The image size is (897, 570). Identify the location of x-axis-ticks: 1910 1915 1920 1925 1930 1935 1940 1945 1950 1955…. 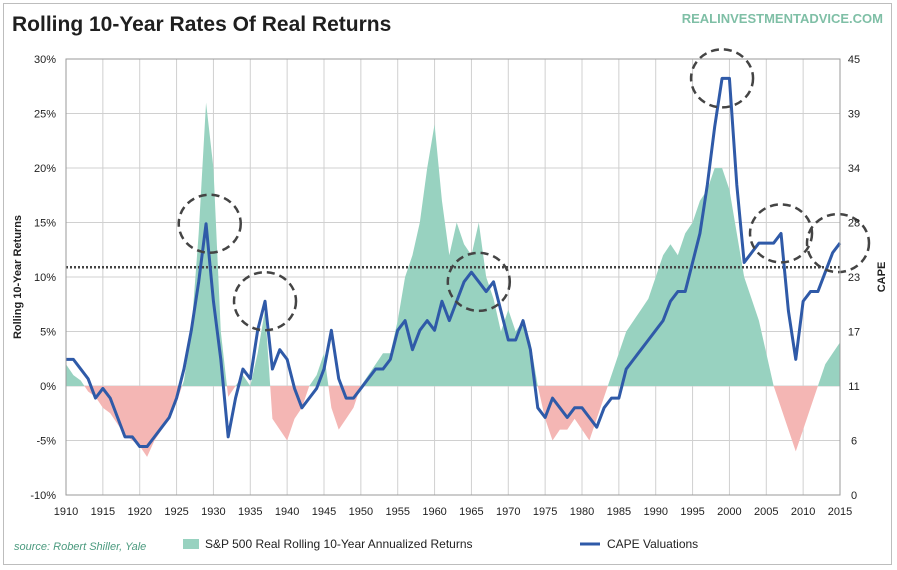
(453, 512).